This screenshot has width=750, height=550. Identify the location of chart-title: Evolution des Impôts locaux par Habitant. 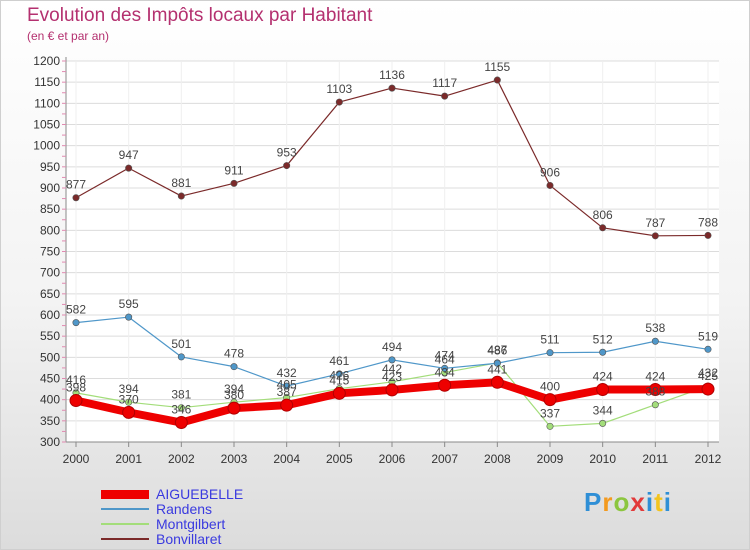
(200, 15).